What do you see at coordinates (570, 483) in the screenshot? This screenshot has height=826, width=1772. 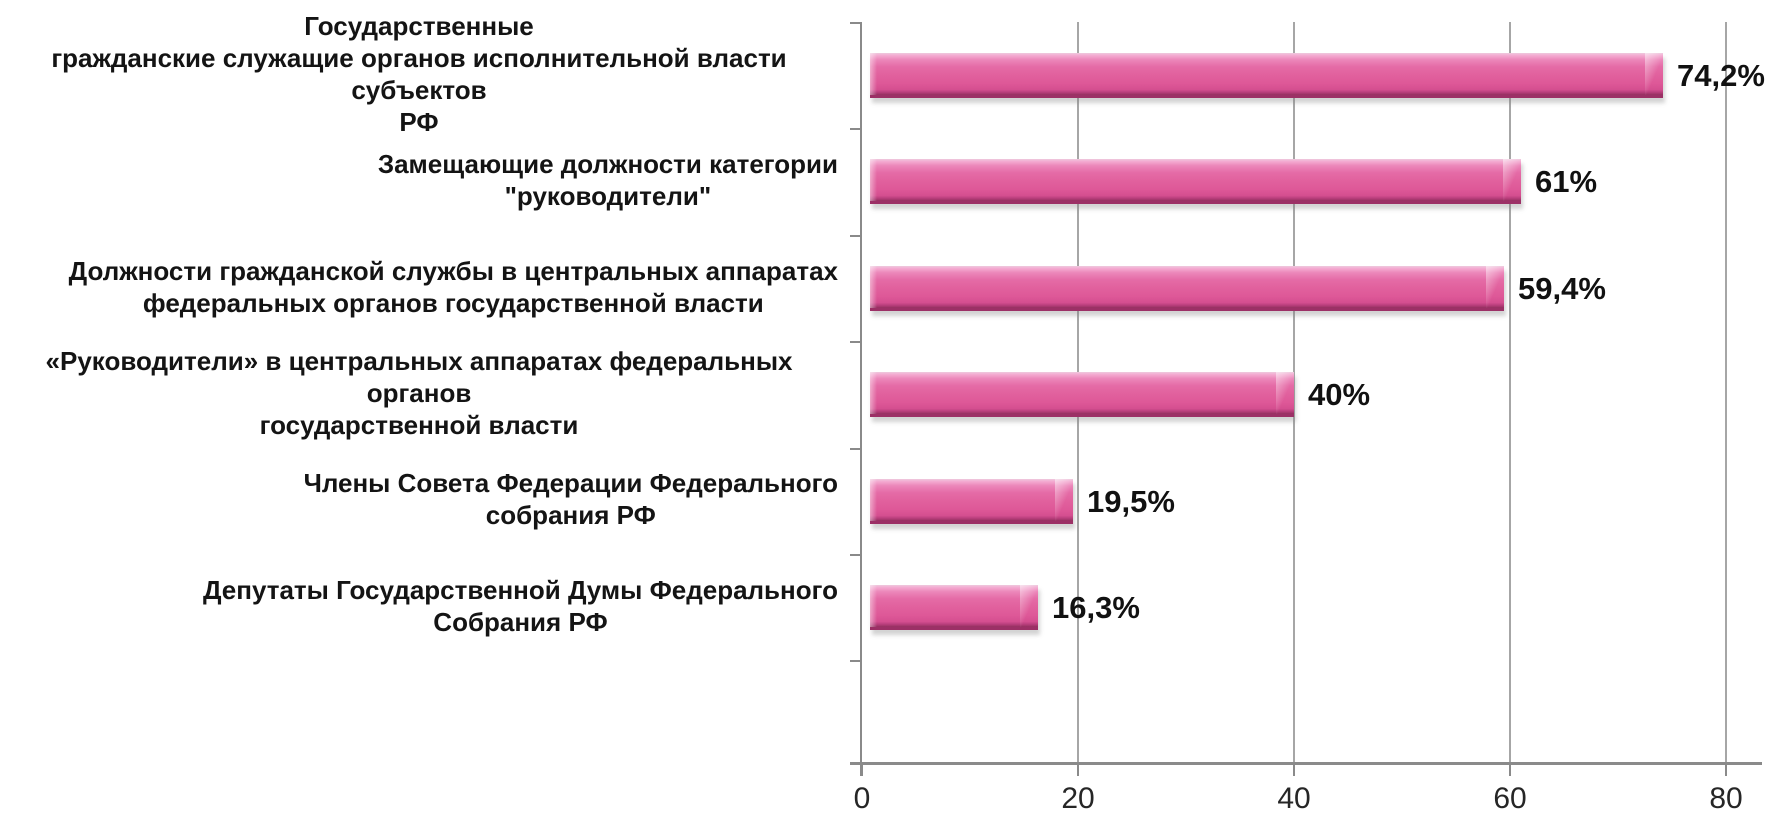 I see `category-label-line: Члены Совета Федерации Федерального` at bounding box center [570, 483].